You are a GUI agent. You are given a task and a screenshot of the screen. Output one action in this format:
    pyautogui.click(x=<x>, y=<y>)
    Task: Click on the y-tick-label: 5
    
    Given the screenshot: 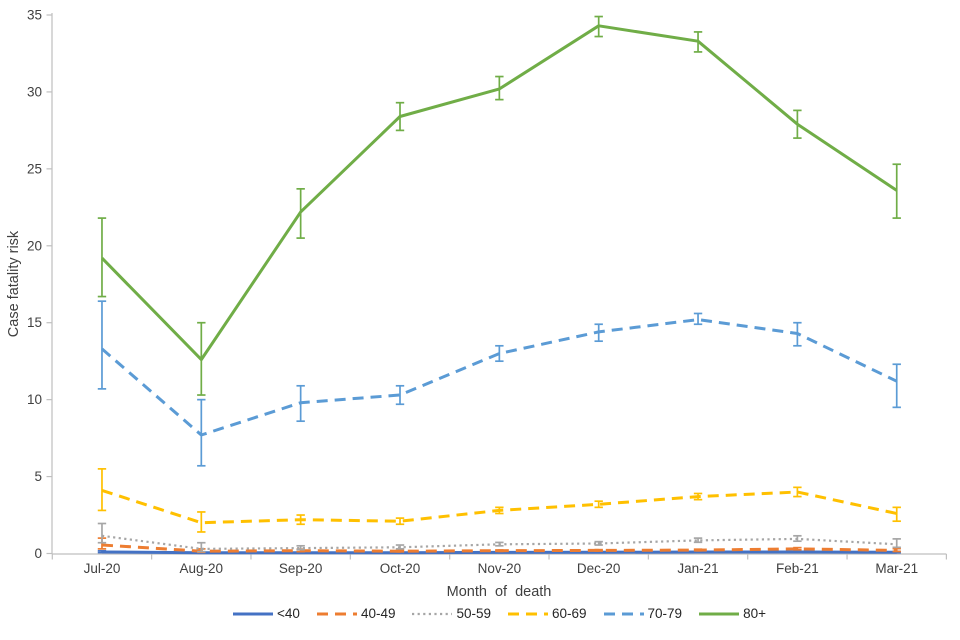 What is the action you would take?
    pyautogui.click(x=38, y=476)
    